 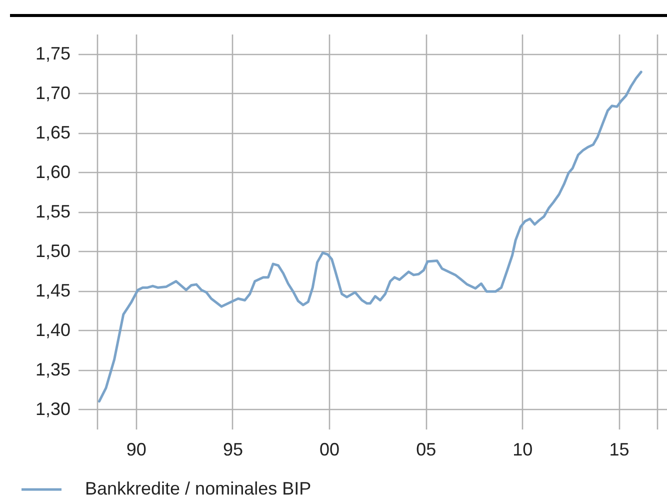 I want to click on y-tick-label: 1,60, so click(x=52, y=172).